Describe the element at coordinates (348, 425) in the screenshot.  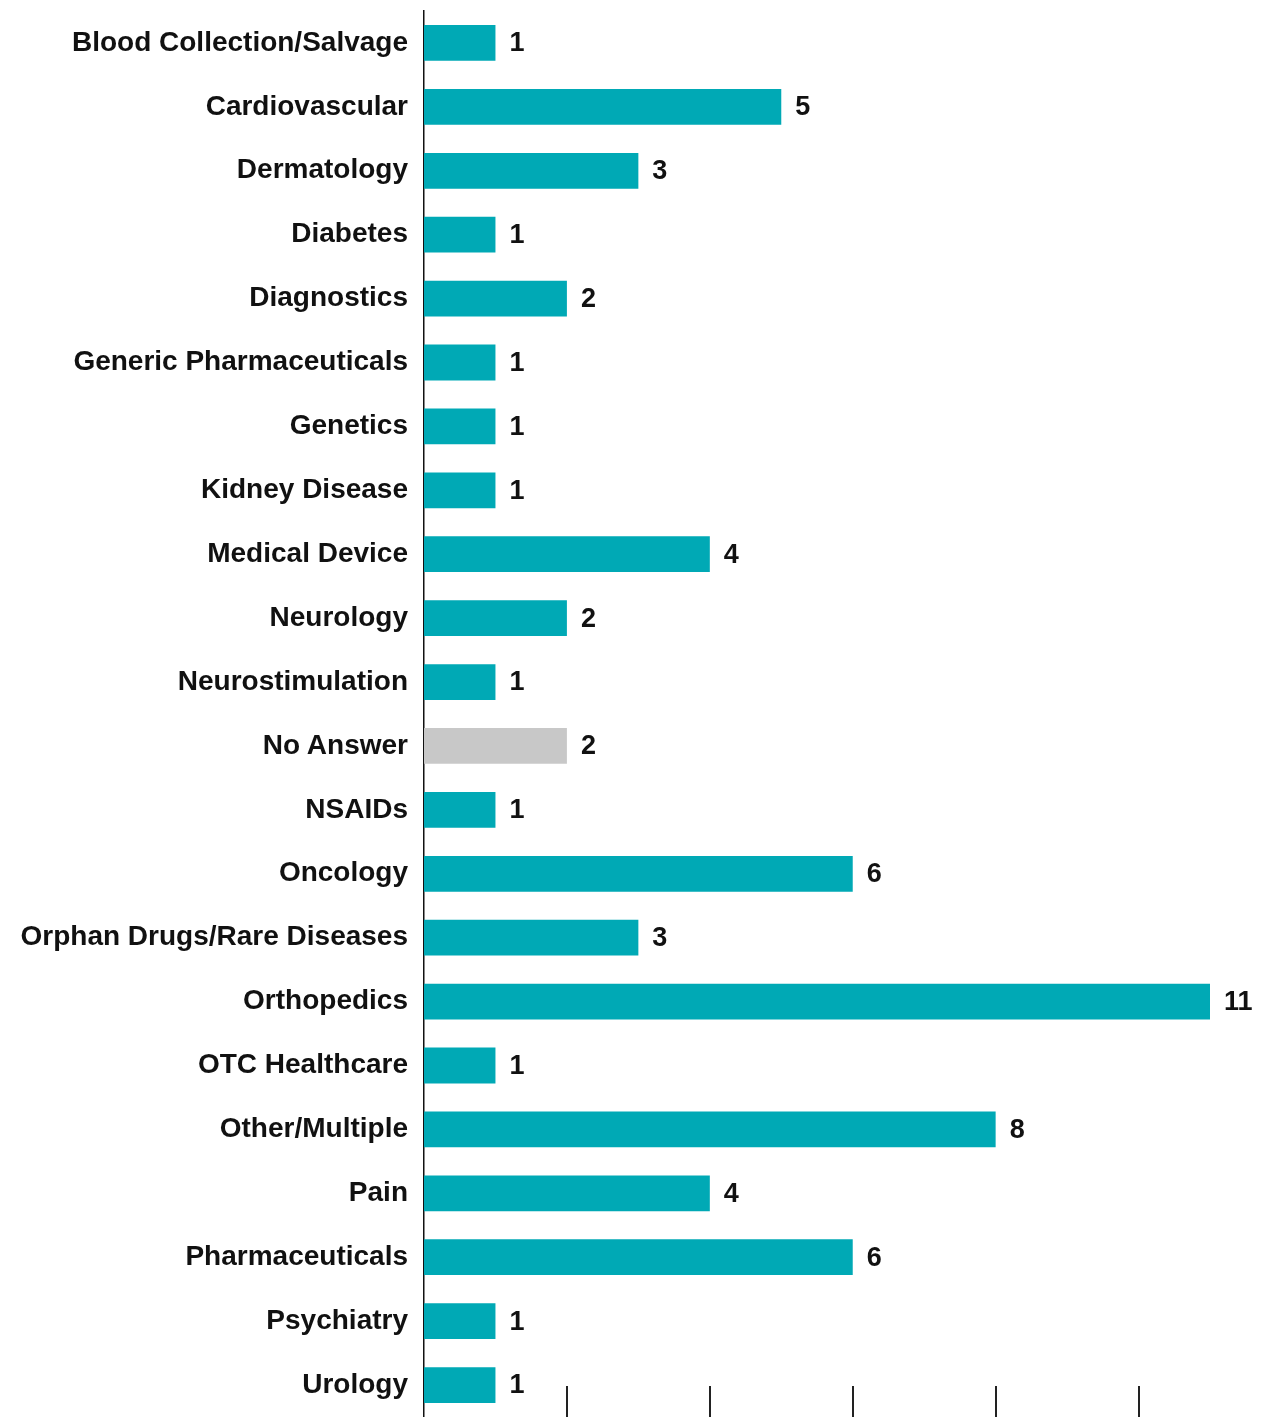
I see `y-tick-label: Genetics` at that location.